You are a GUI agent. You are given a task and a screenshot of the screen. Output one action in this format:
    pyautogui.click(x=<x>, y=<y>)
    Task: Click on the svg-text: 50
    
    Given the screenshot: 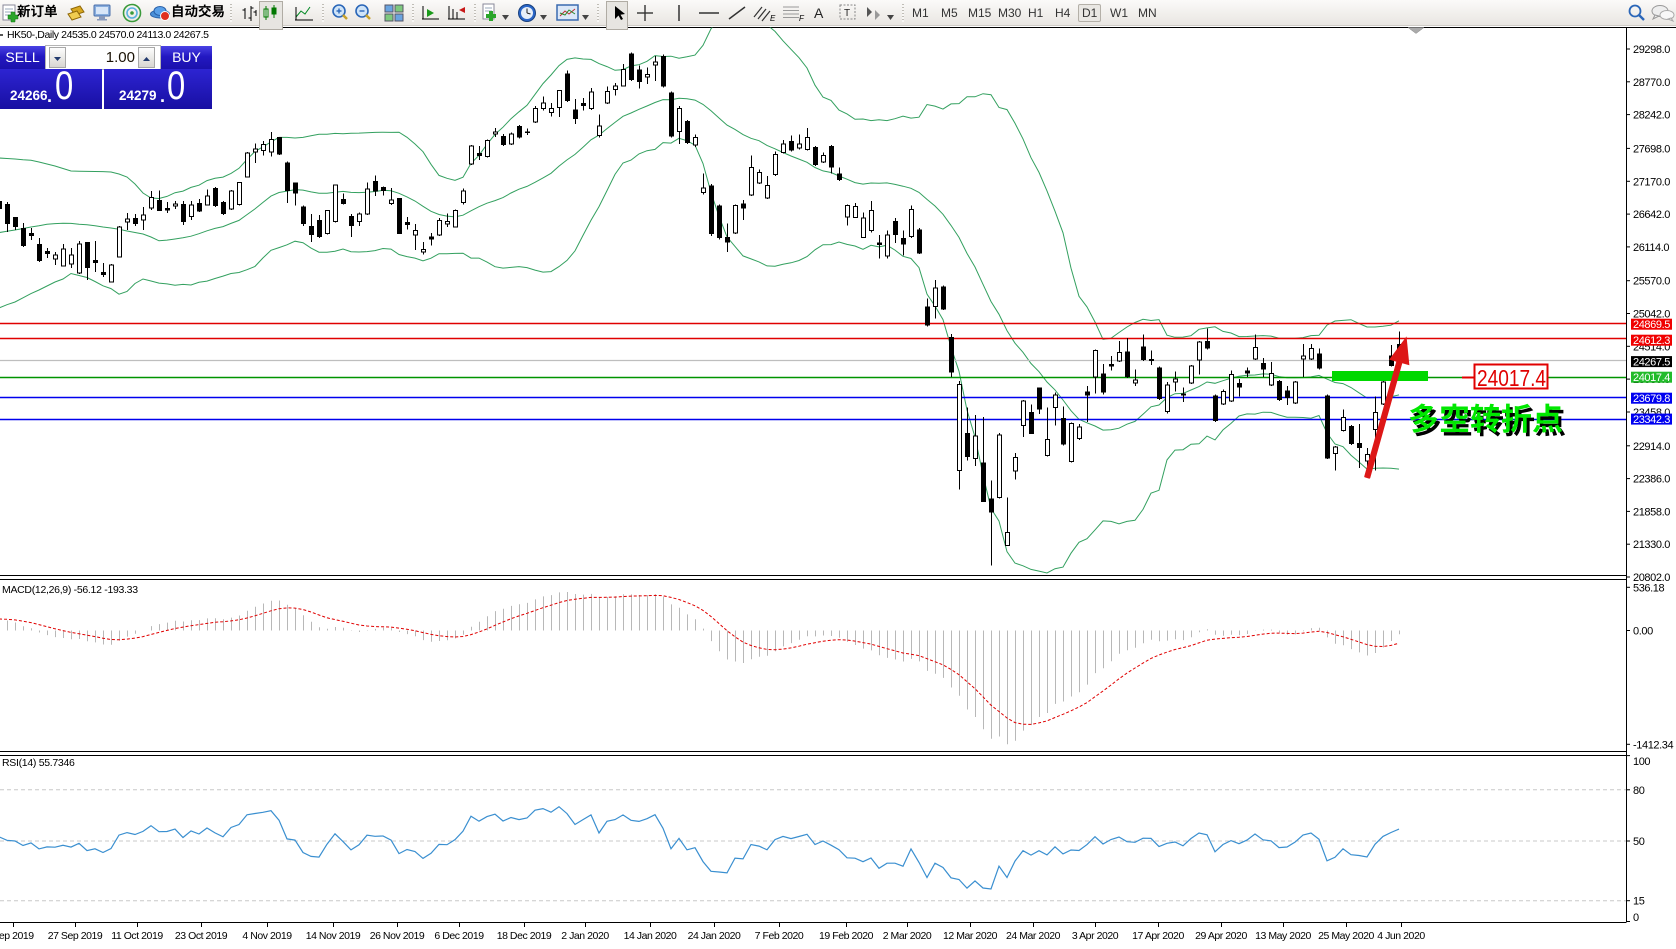 What is the action you would take?
    pyautogui.click(x=1639, y=842)
    